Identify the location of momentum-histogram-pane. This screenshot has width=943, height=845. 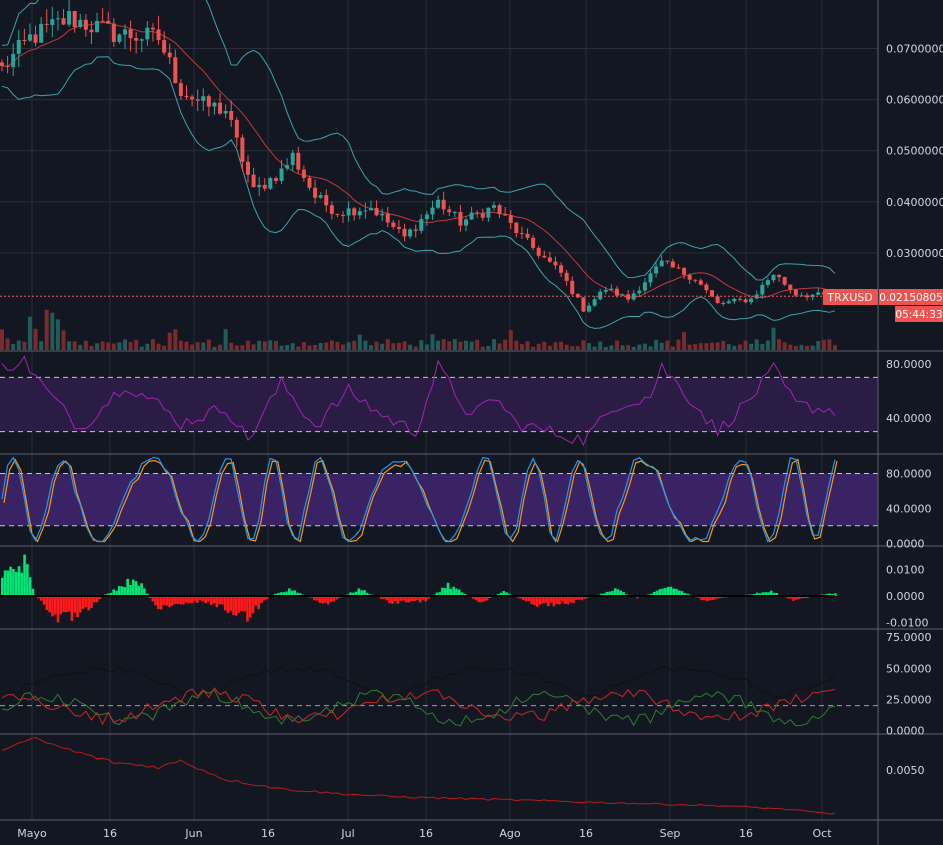
(418, 588).